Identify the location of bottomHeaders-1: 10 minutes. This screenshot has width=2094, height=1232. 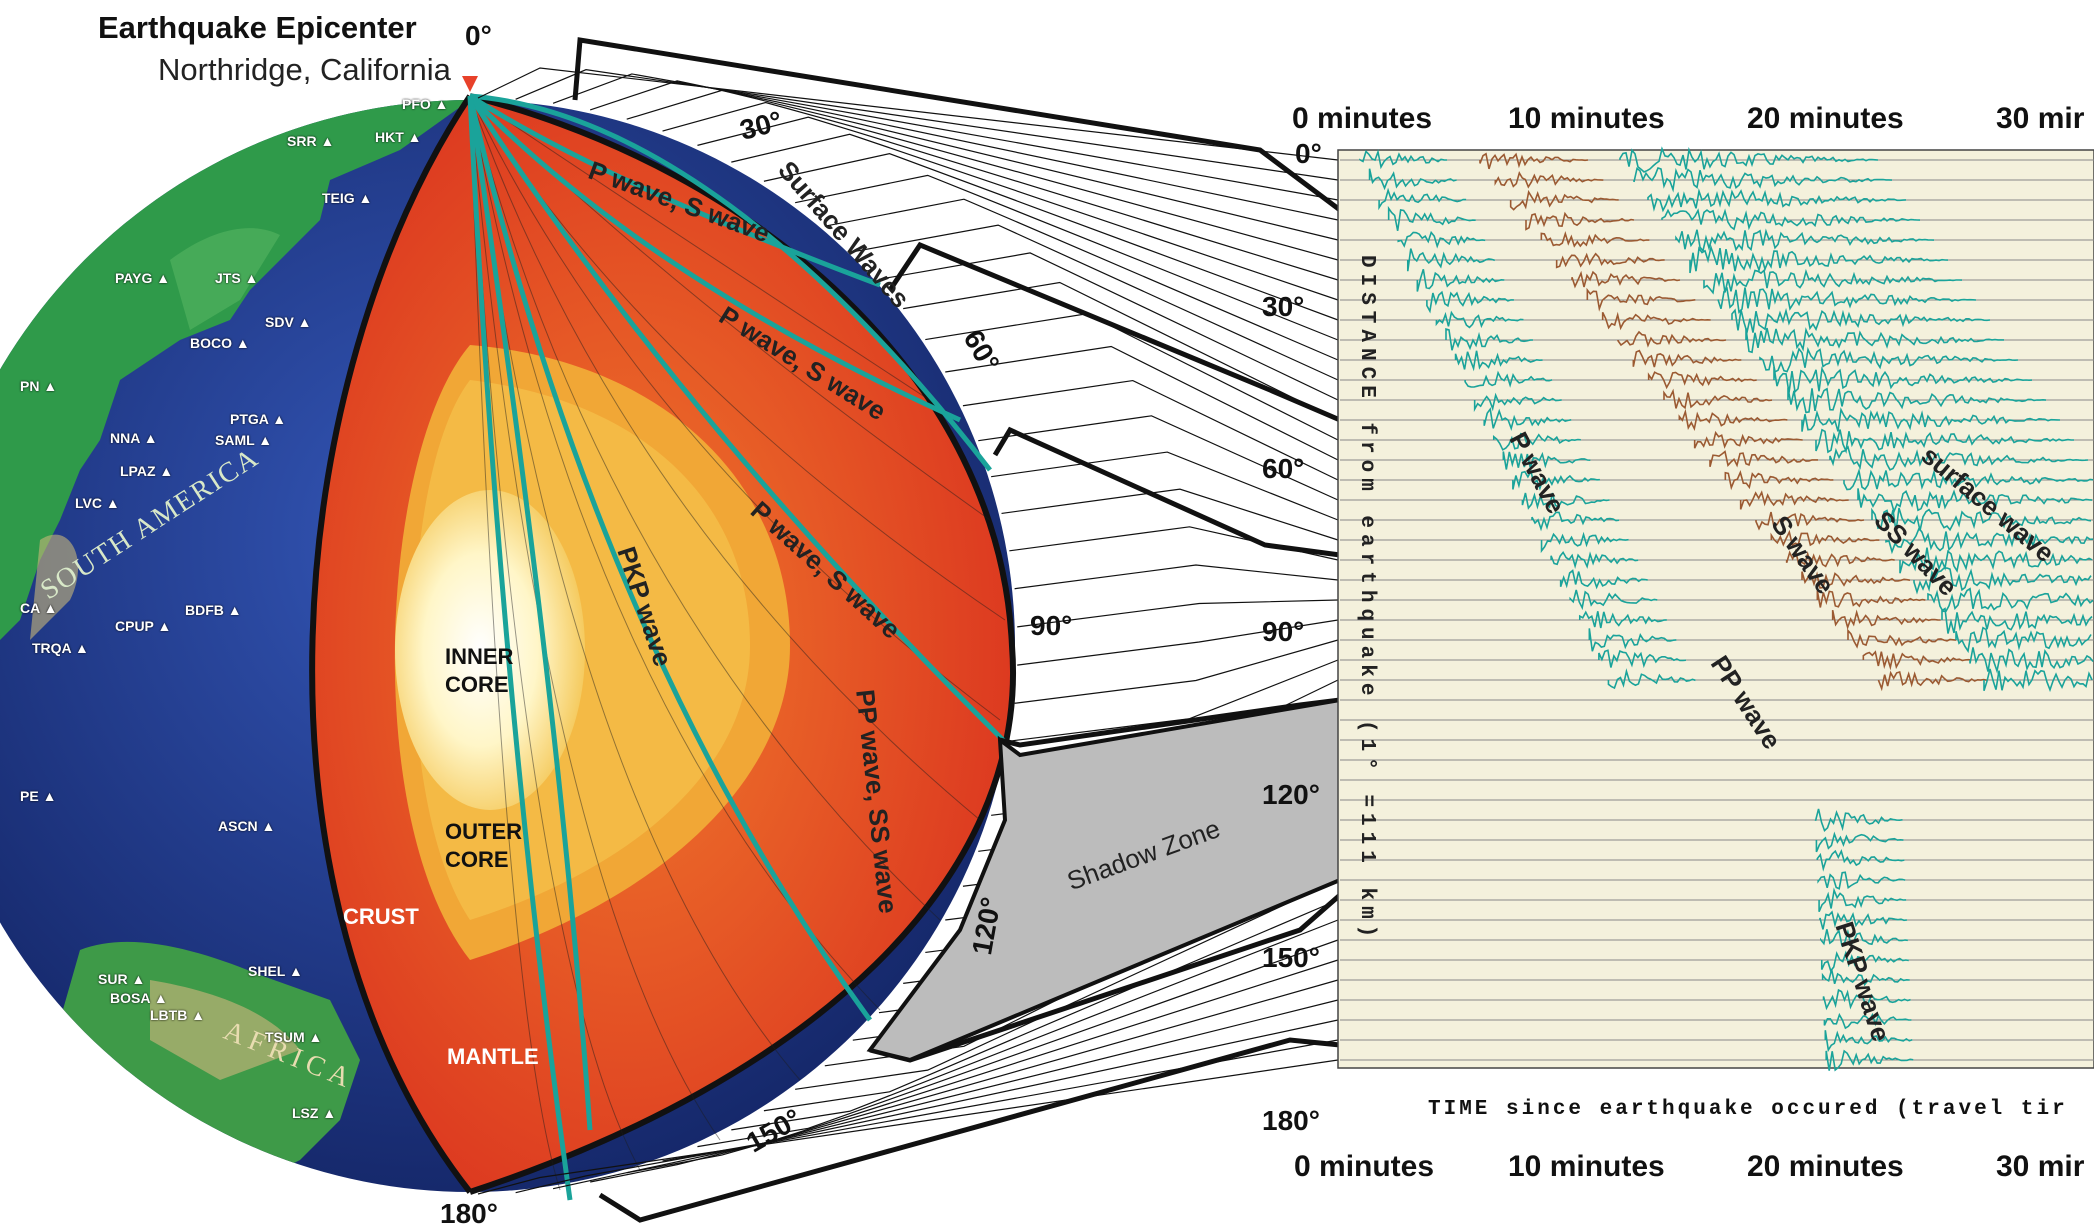
(1586, 1166).